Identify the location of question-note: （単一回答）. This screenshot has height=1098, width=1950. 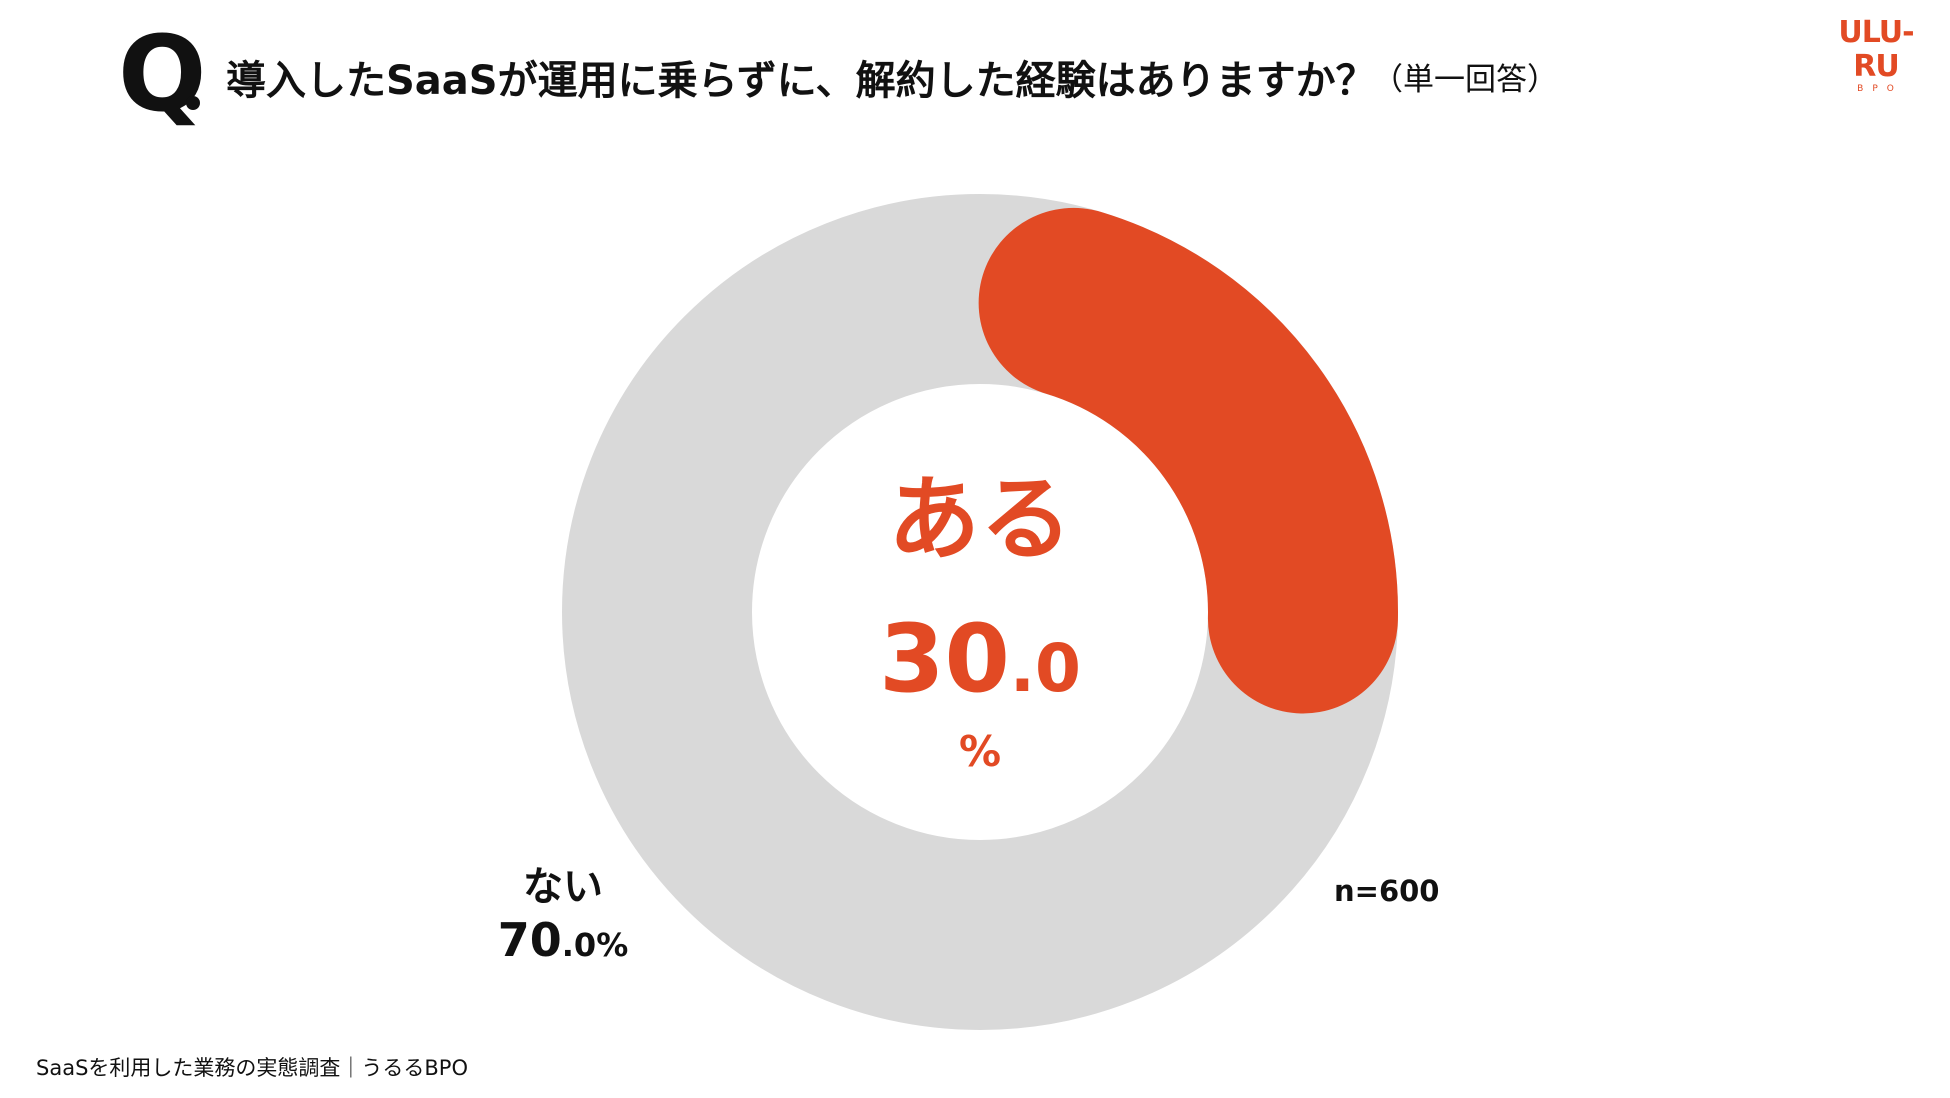
(1465, 80).